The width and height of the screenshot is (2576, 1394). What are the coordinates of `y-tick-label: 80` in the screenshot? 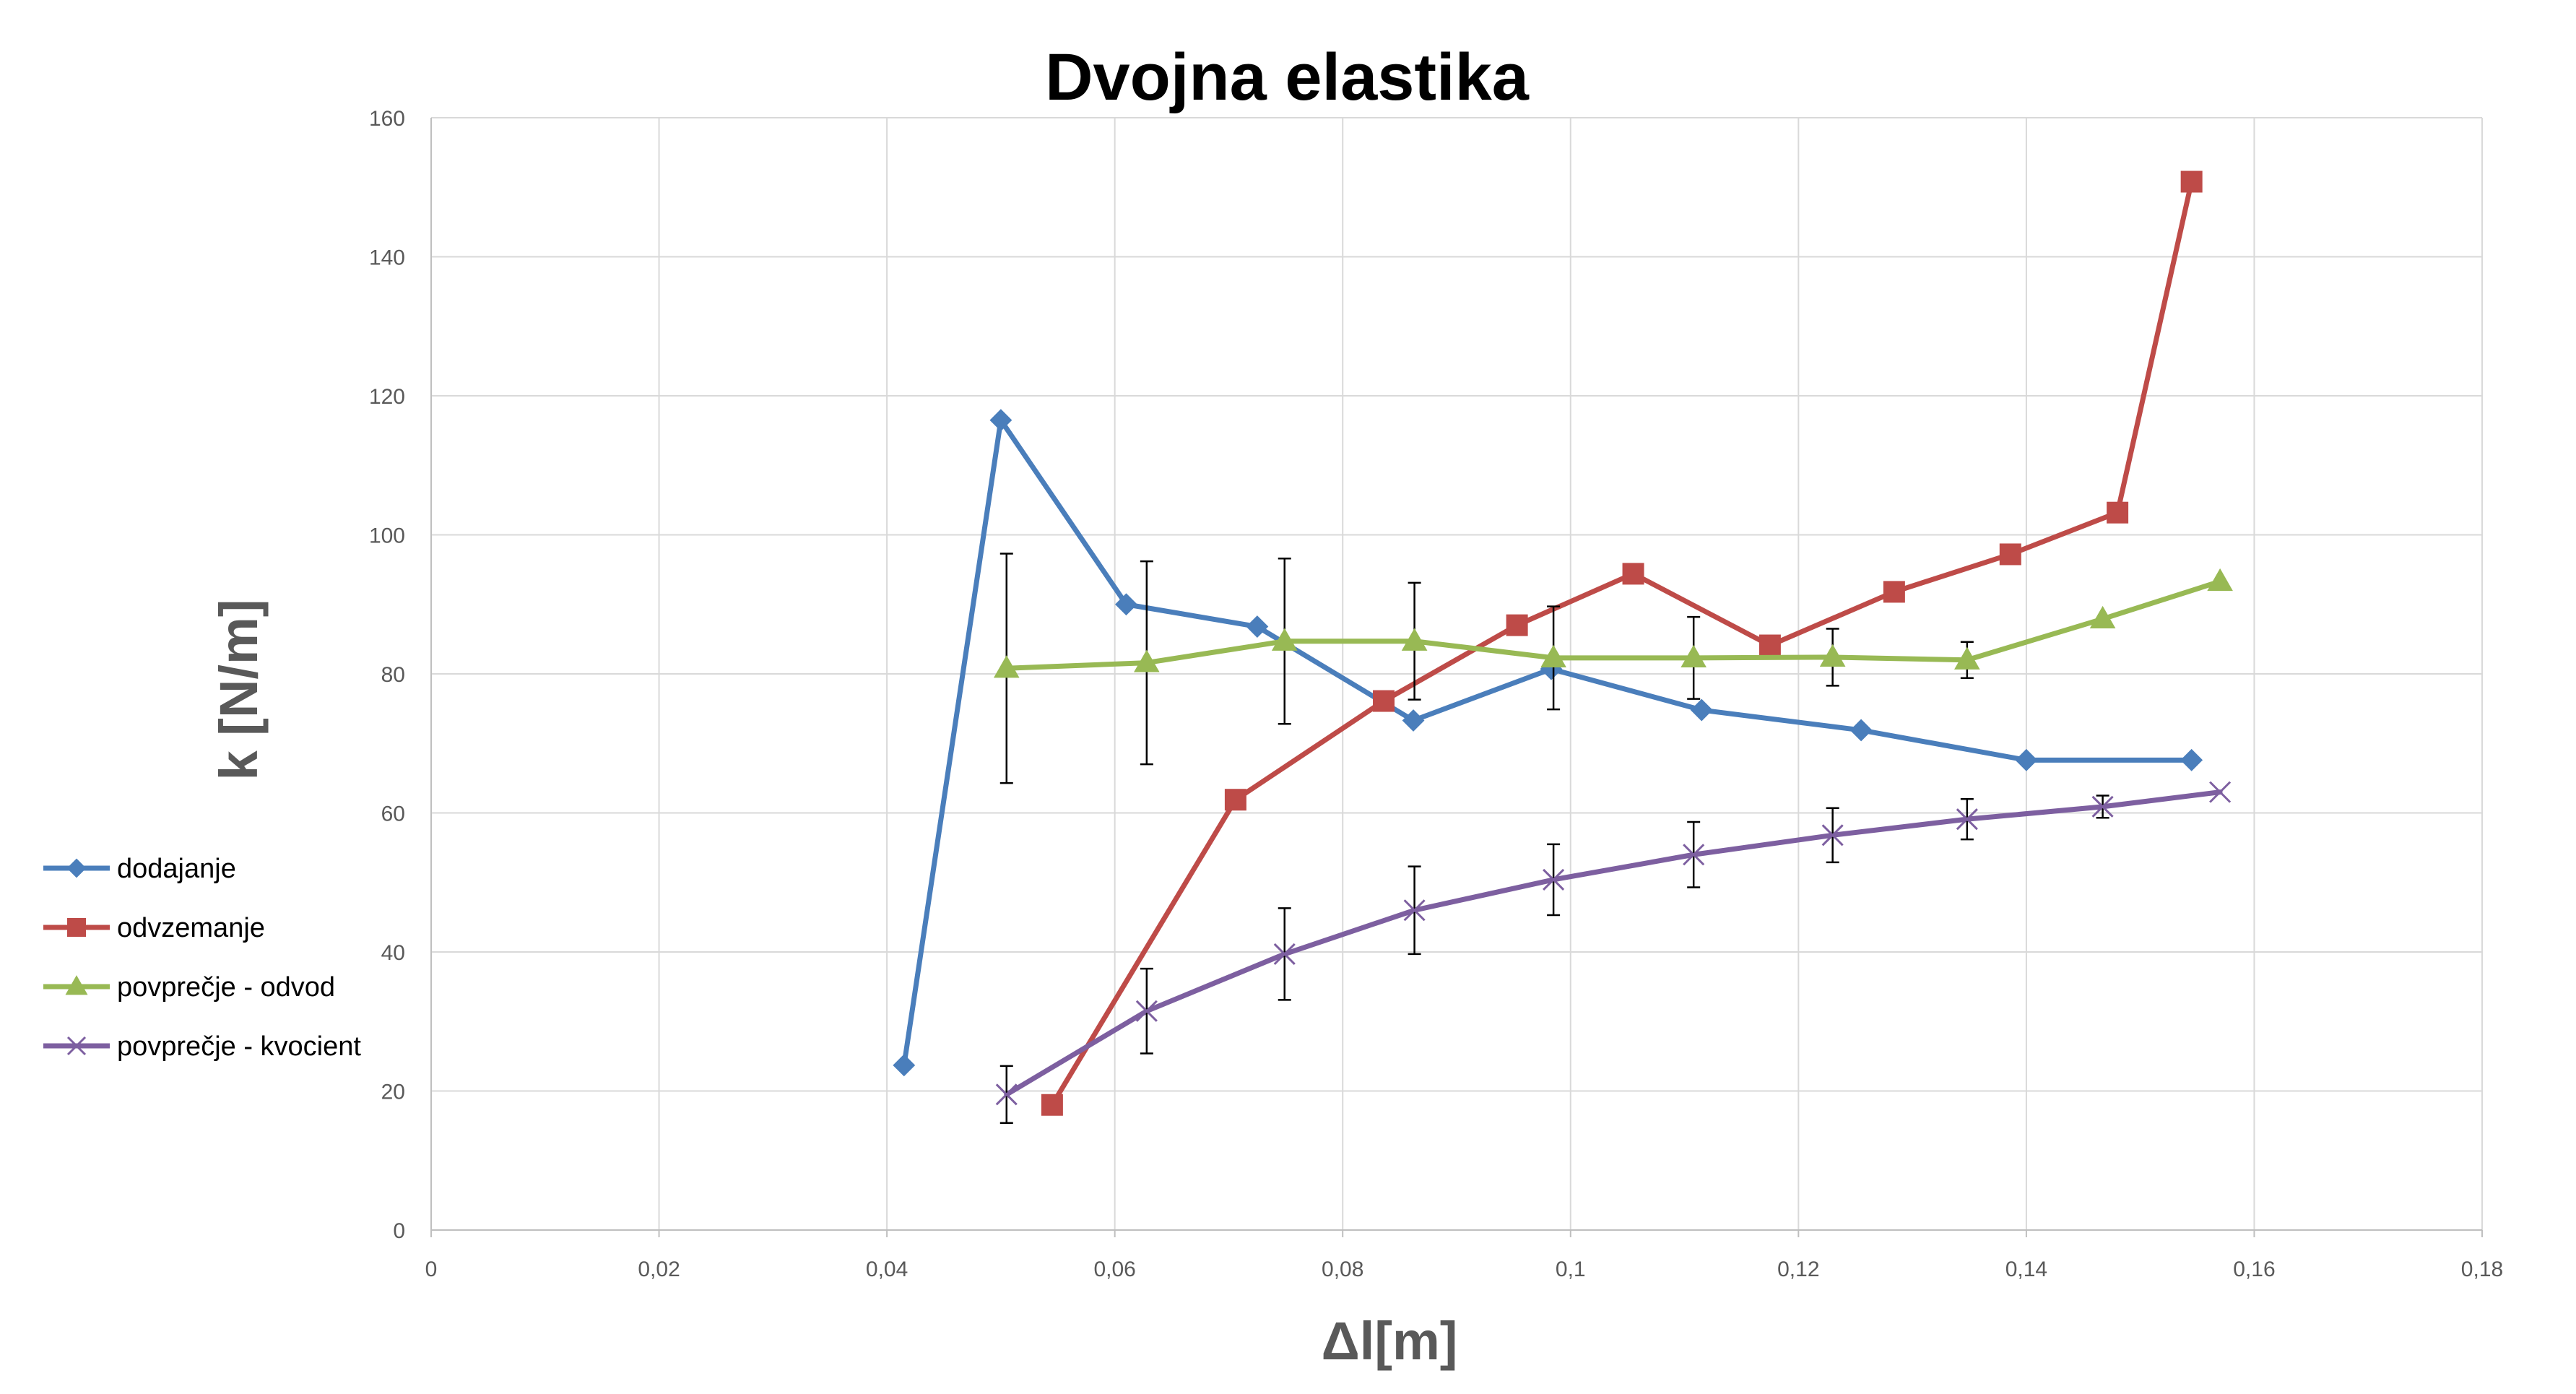 It's located at (393, 675).